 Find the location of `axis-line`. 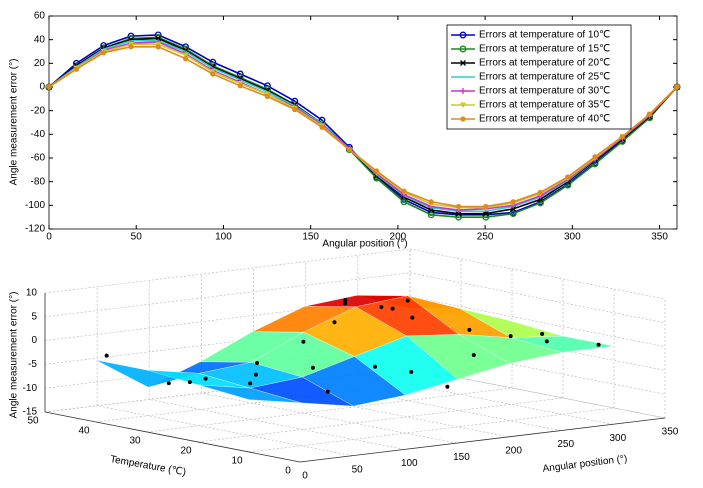

axis-line is located at coordinates (172, 437).